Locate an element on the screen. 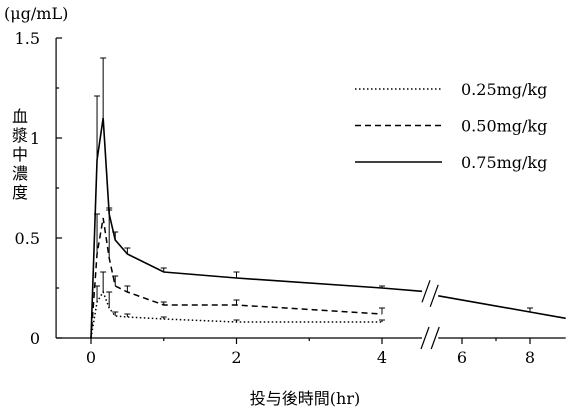 The width and height of the screenshot is (566, 408). y-tick-label: 1 is located at coordinates (35, 138).